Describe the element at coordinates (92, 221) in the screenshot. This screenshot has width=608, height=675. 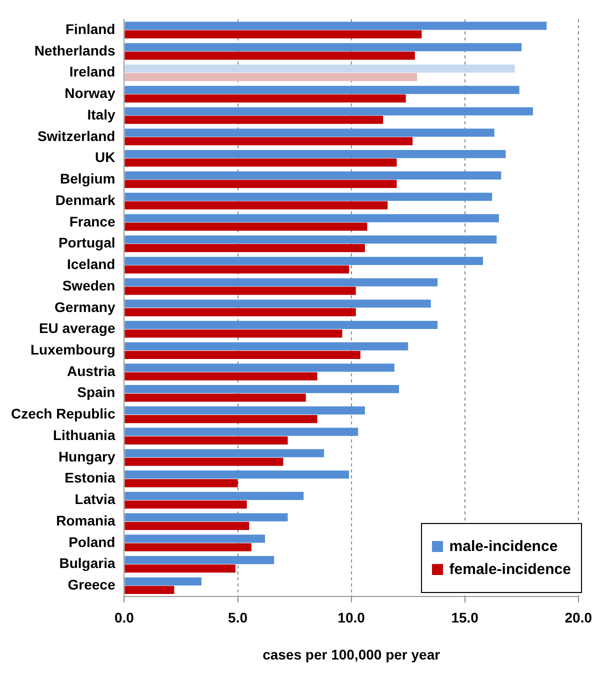
I see `y-tick-label: France` at that location.